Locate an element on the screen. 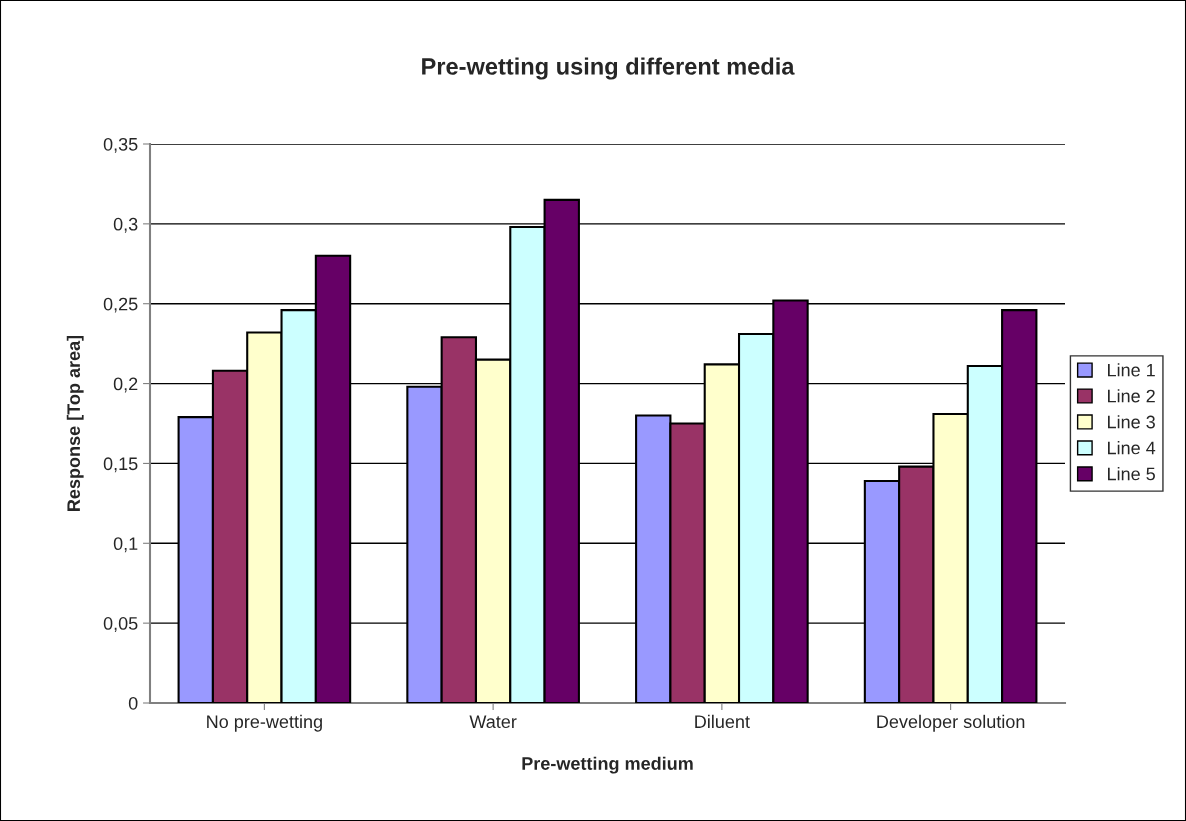 Image resolution: width=1186 pixels, height=821 pixels. legend-label: Line 2 is located at coordinates (1131, 396).